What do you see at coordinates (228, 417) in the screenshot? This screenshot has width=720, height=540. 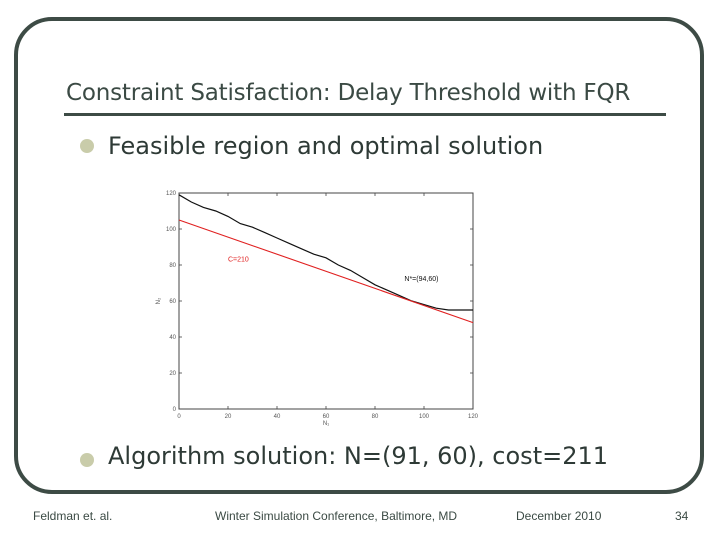 I see `x-tick-label: 20` at bounding box center [228, 417].